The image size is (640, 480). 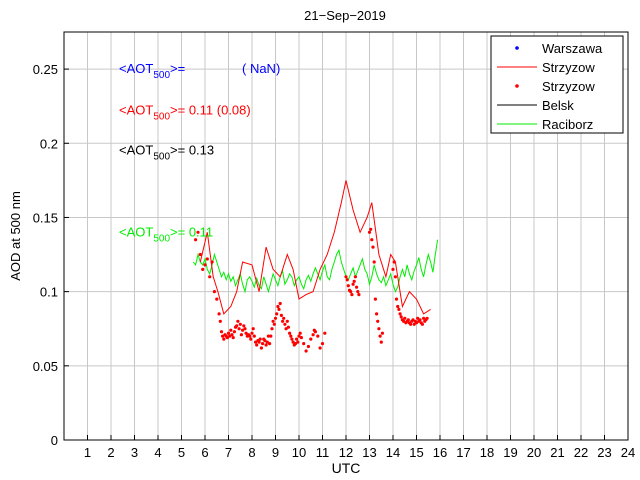 I want to click on legend-entry-raciborz: Raciborz, so click(x=545, y=124).